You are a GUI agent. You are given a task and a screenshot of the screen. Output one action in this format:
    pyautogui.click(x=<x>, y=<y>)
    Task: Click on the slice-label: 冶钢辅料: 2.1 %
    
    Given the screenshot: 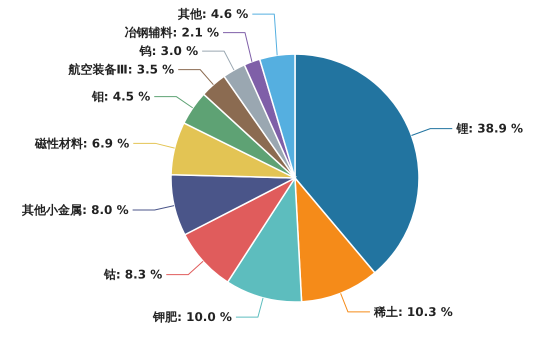 What is the action you would take?
    pyautogui.click(x=171, y=33)
    